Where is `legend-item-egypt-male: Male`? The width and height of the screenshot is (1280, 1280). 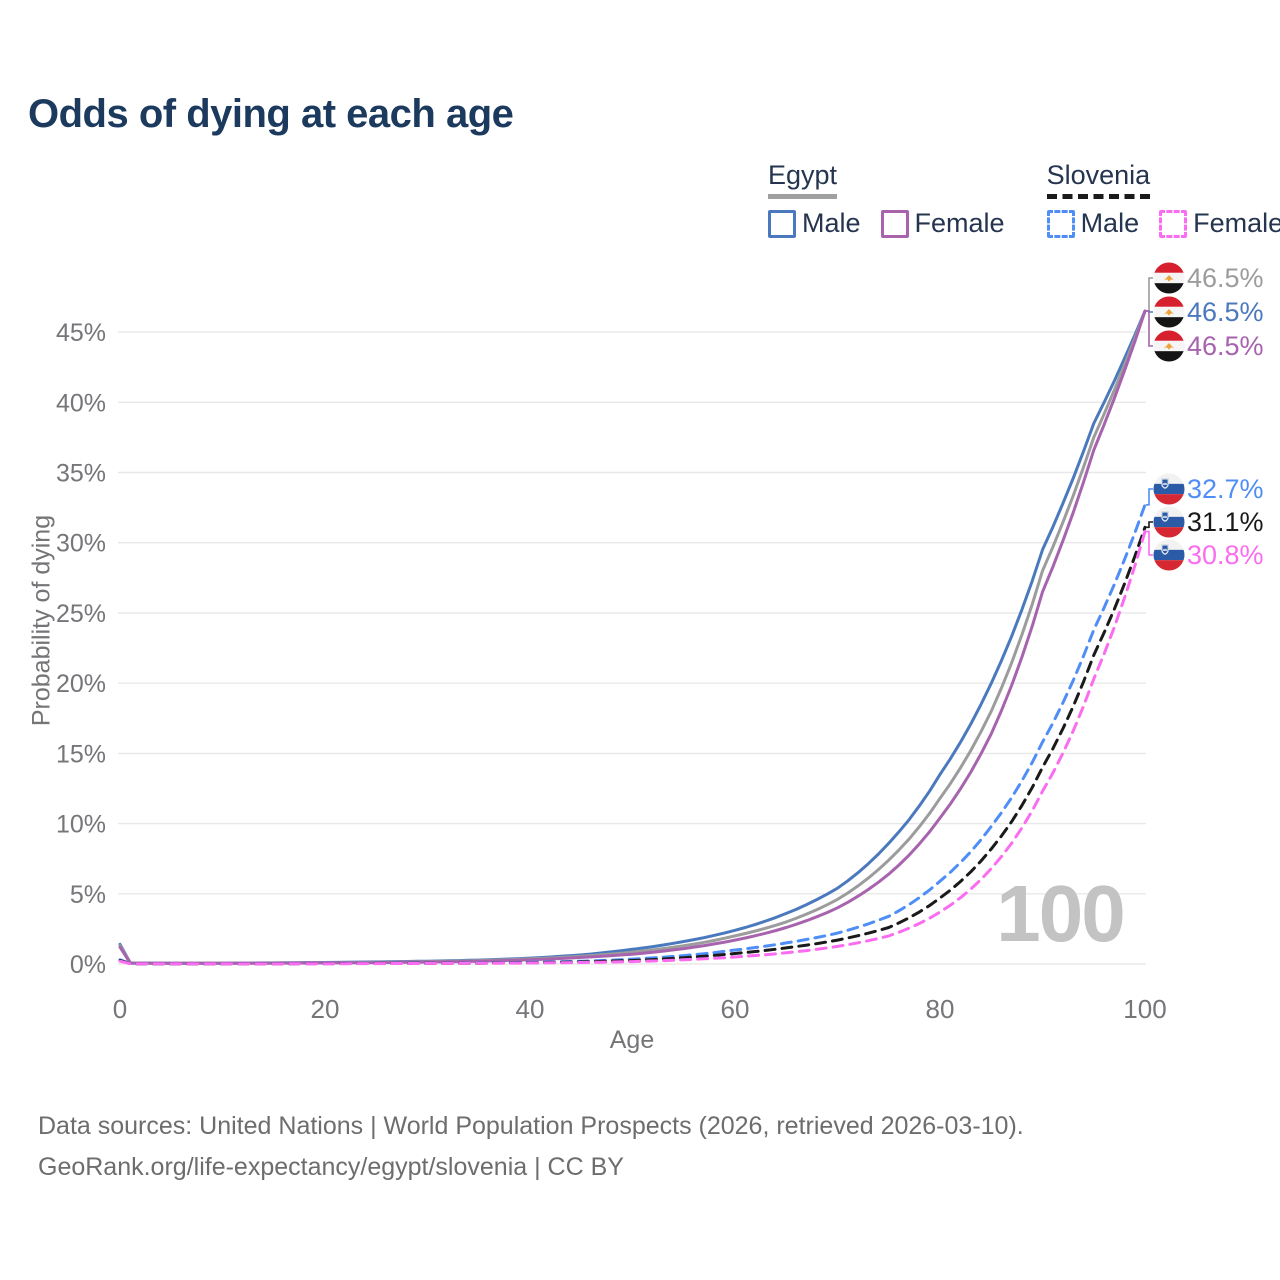 legend-item-egypt-male: Male is located at coordinates (814, 223).